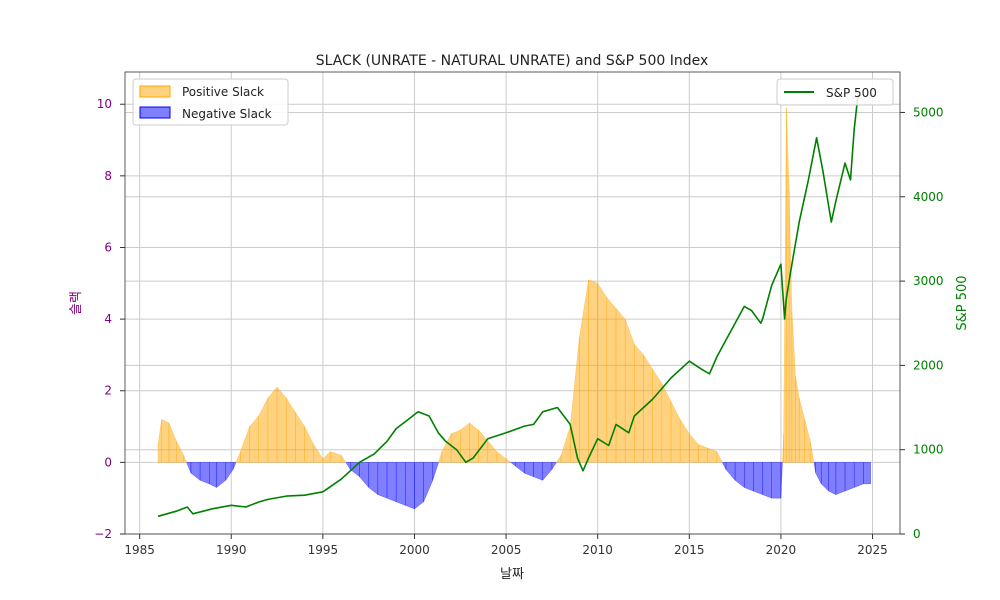  I want to click on x-tick-label-3: 2000, so click(414, 550).